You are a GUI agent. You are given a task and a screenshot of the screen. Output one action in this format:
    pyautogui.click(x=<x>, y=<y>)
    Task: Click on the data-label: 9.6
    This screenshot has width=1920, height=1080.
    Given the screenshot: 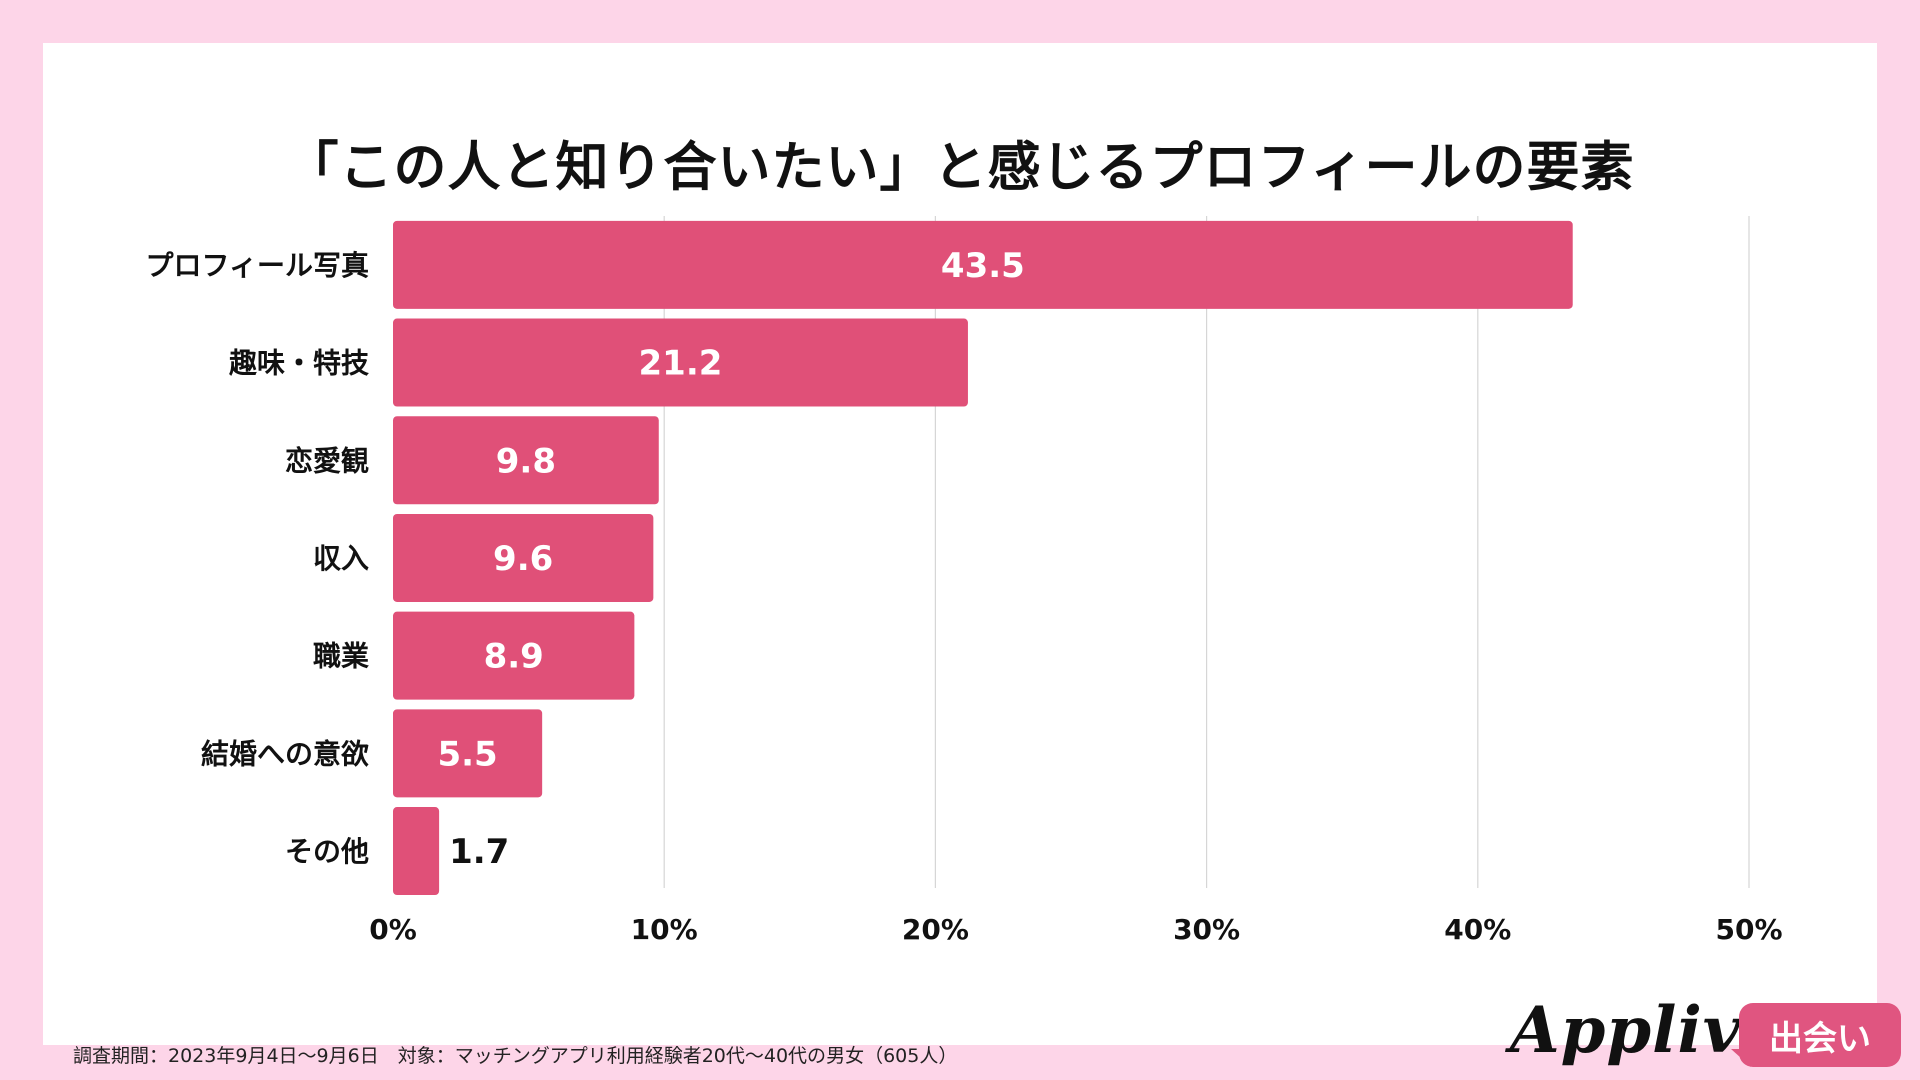 What is the action you would take?
    pyautogui.click(x=523, y=559)
    